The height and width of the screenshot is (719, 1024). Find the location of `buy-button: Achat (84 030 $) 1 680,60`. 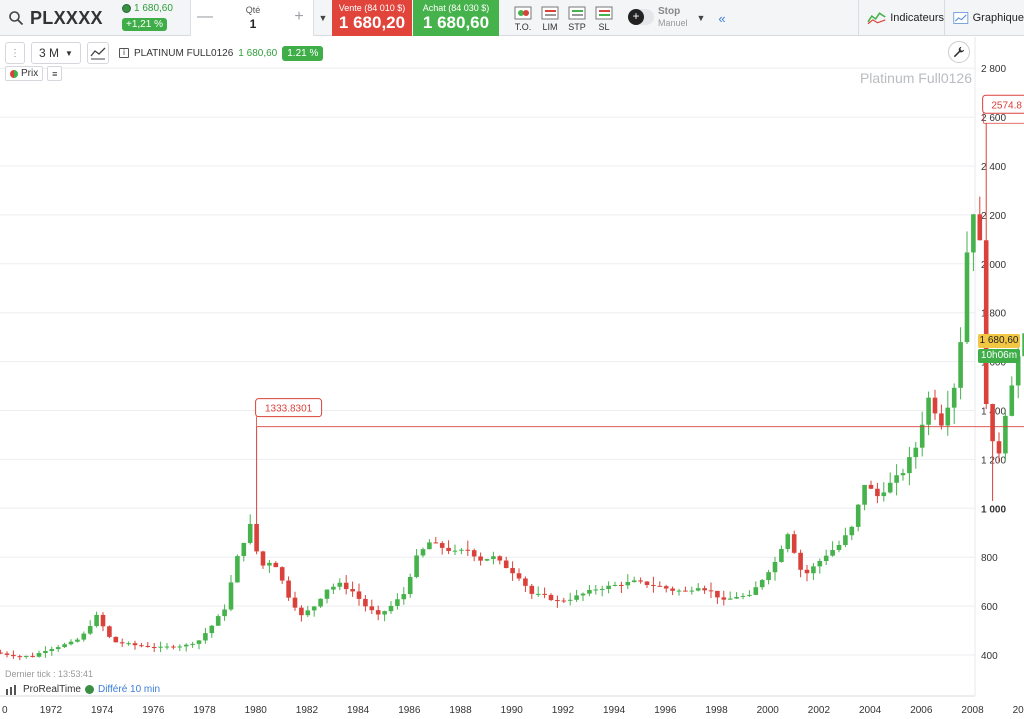

buy-button: Achat (84 030 $) 1 680,60 is located at coordinates (456, 18).